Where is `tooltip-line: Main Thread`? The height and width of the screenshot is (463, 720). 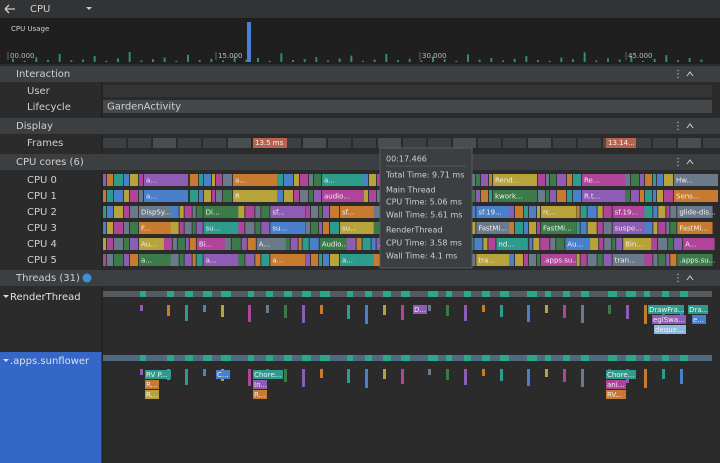
tooltip-line: Main Thread is located at coordinates (411, 190).